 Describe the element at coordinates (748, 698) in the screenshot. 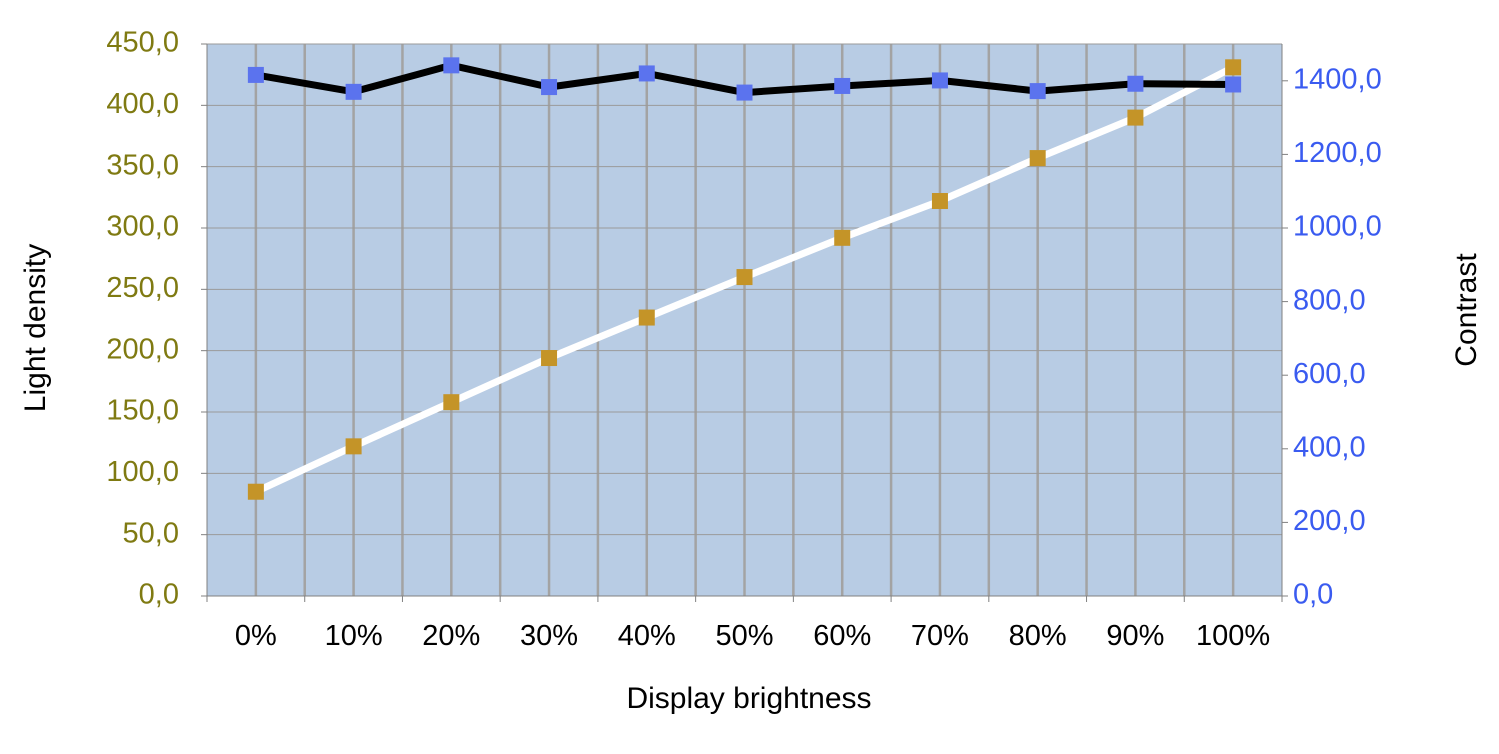

I see `x-axis-title: Display brightness` at that location.